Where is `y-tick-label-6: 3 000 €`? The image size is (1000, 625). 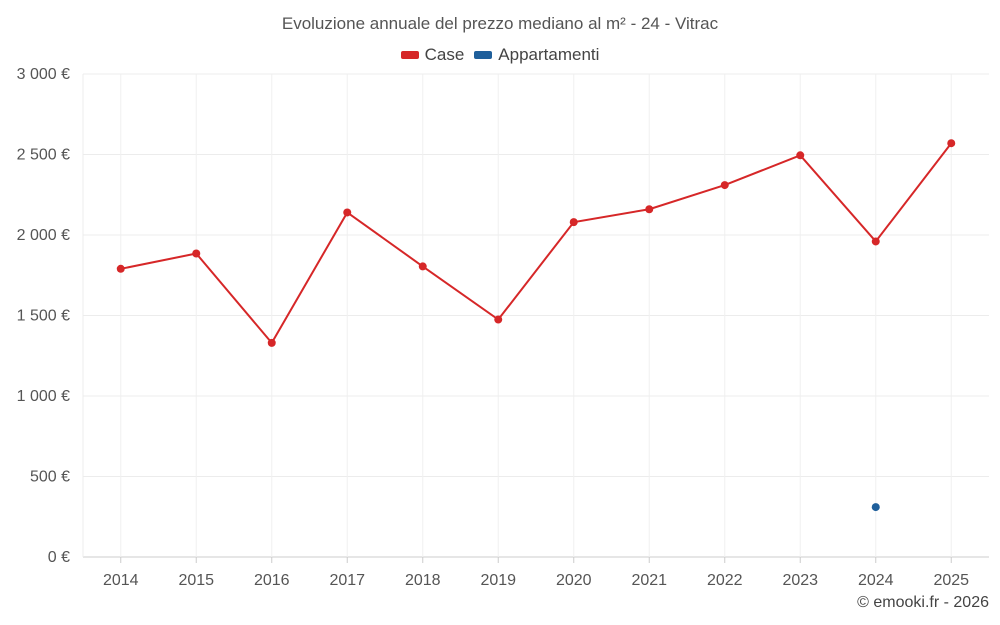 y-tick-label-6: 3 000 € is located at coordinates (43, 74).